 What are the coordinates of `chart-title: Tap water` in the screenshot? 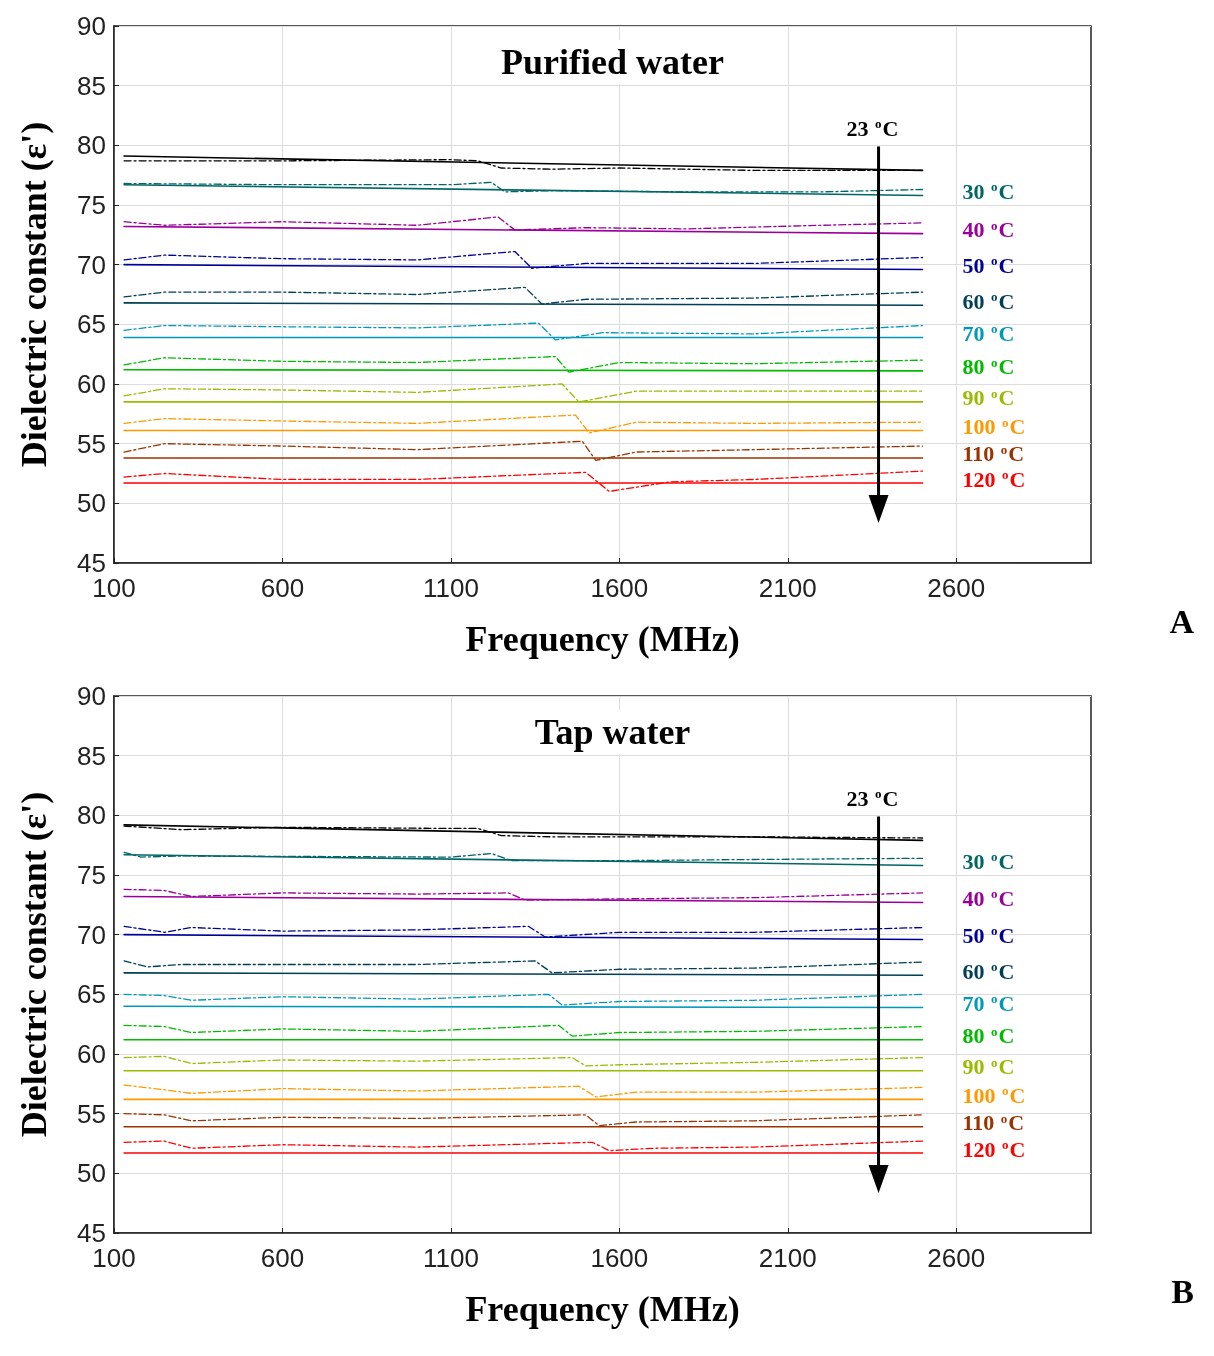 It's located at (612, 732).